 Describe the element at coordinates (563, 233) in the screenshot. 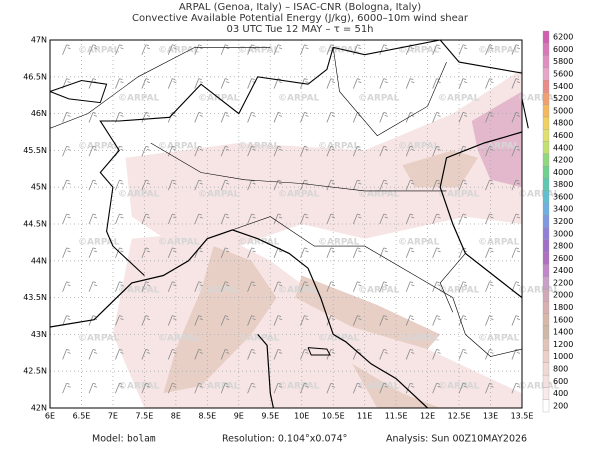

I see `colorbar-label: 3000` at that location.